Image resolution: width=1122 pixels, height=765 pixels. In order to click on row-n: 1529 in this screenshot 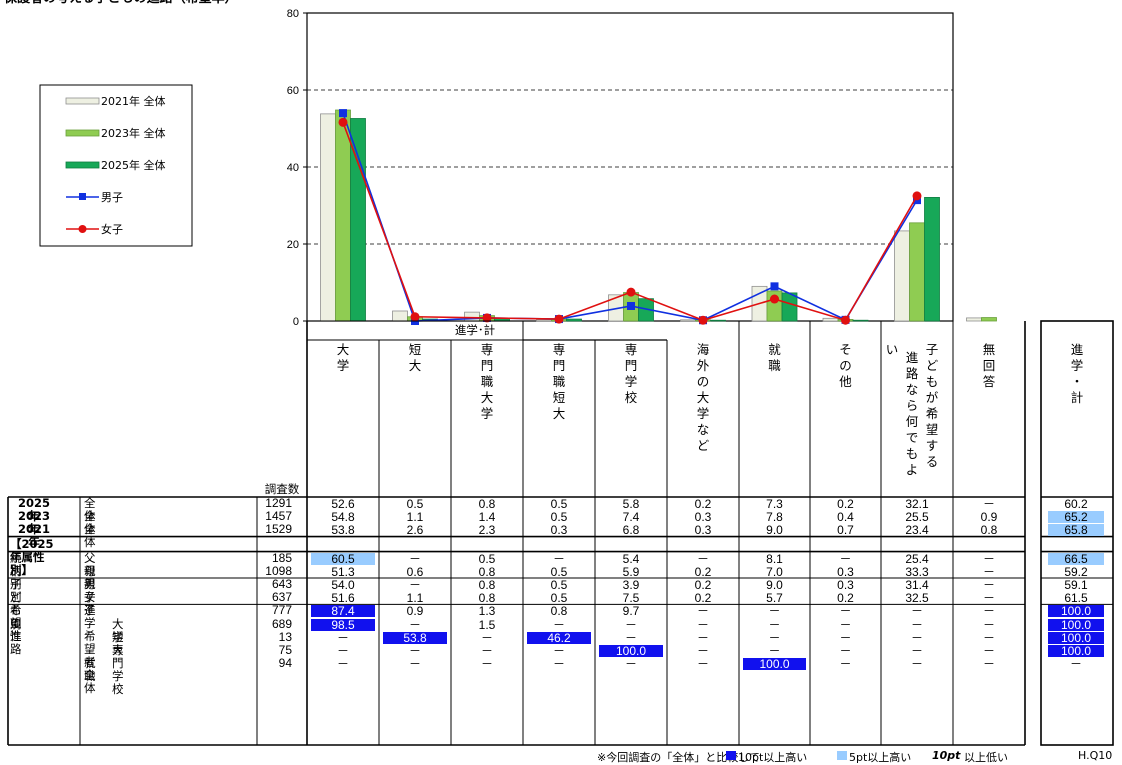, I will do `click(278, 529)`.